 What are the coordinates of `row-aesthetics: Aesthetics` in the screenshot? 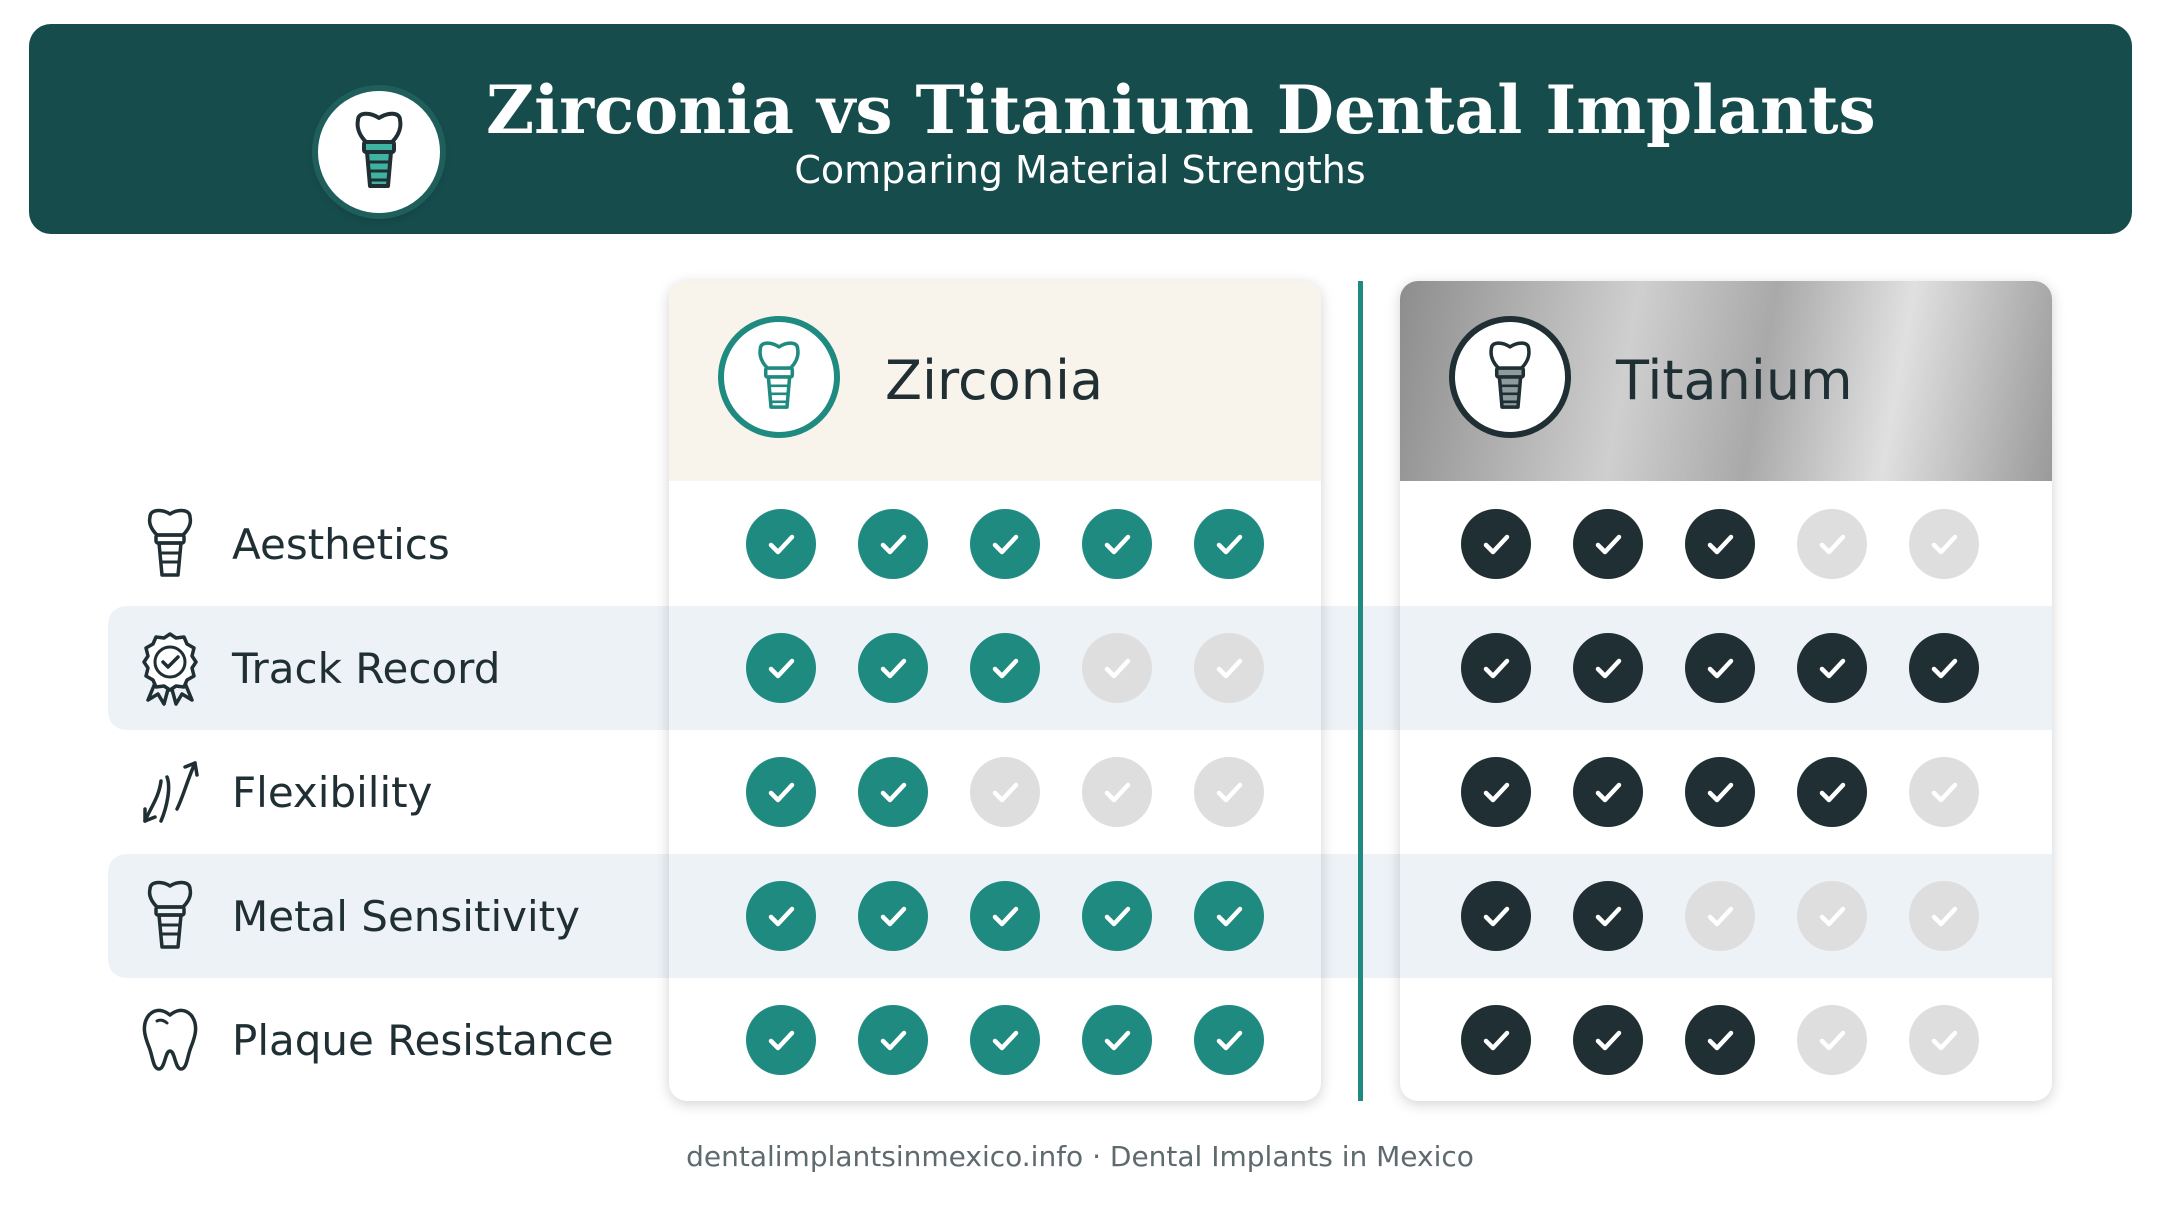 It's located at (291, 544).